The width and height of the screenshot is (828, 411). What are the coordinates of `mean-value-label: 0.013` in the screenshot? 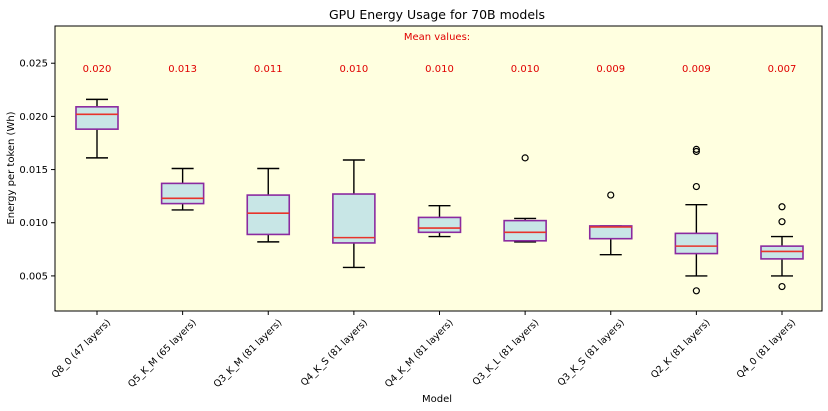 It's located at (182, 69).